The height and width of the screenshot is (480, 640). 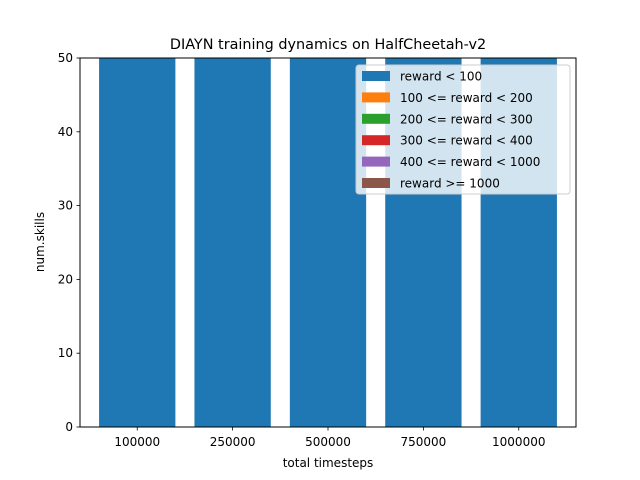 What do you see at coordinates (65, 132) in the screenshot?
I see `y-tick-label: 40` at bounding box center [65, 132].